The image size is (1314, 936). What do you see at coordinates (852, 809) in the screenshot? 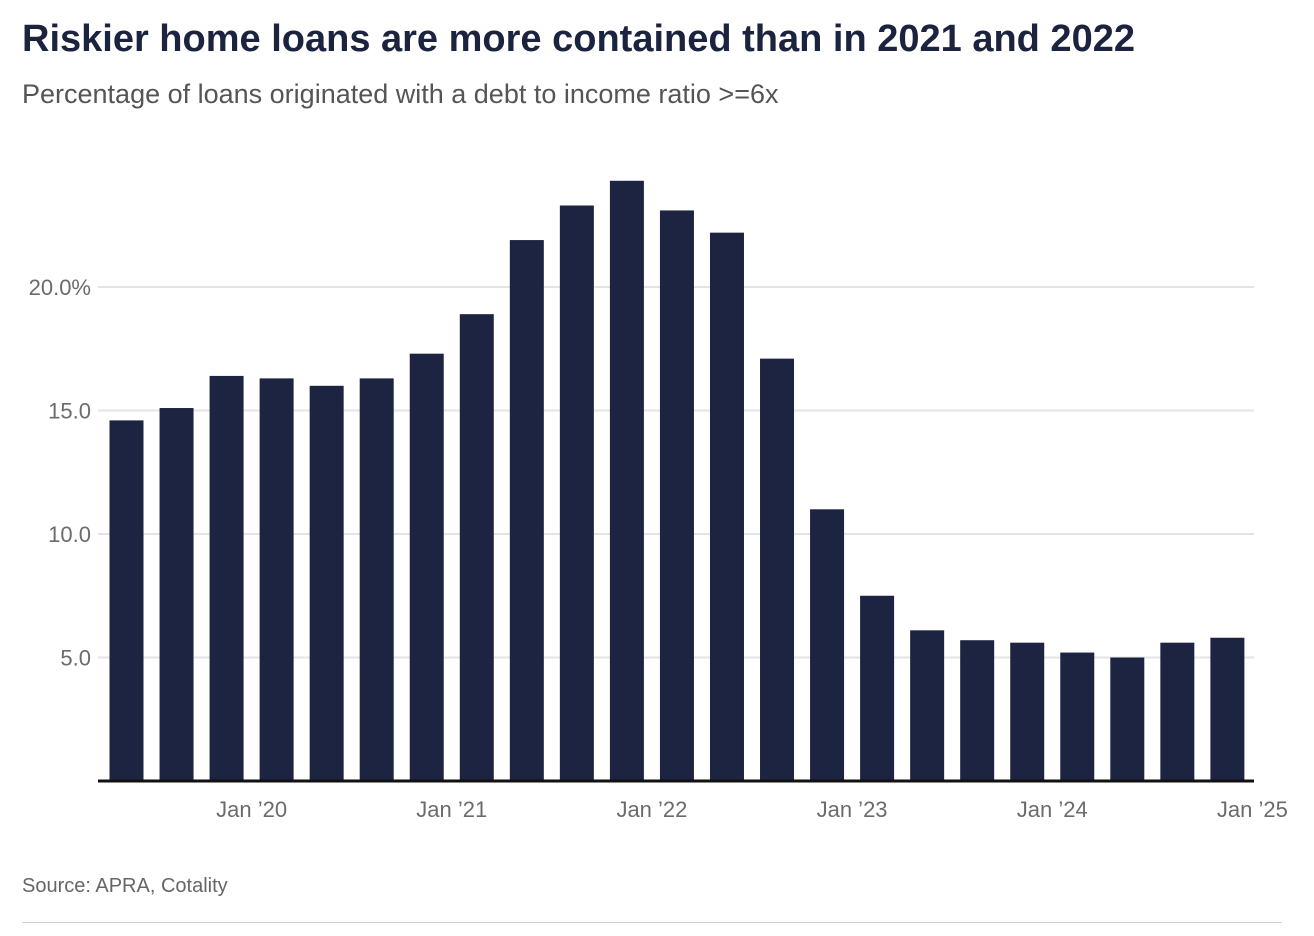
I see `x-tick-label: Jan ’23` at bounding box center [852, 809].